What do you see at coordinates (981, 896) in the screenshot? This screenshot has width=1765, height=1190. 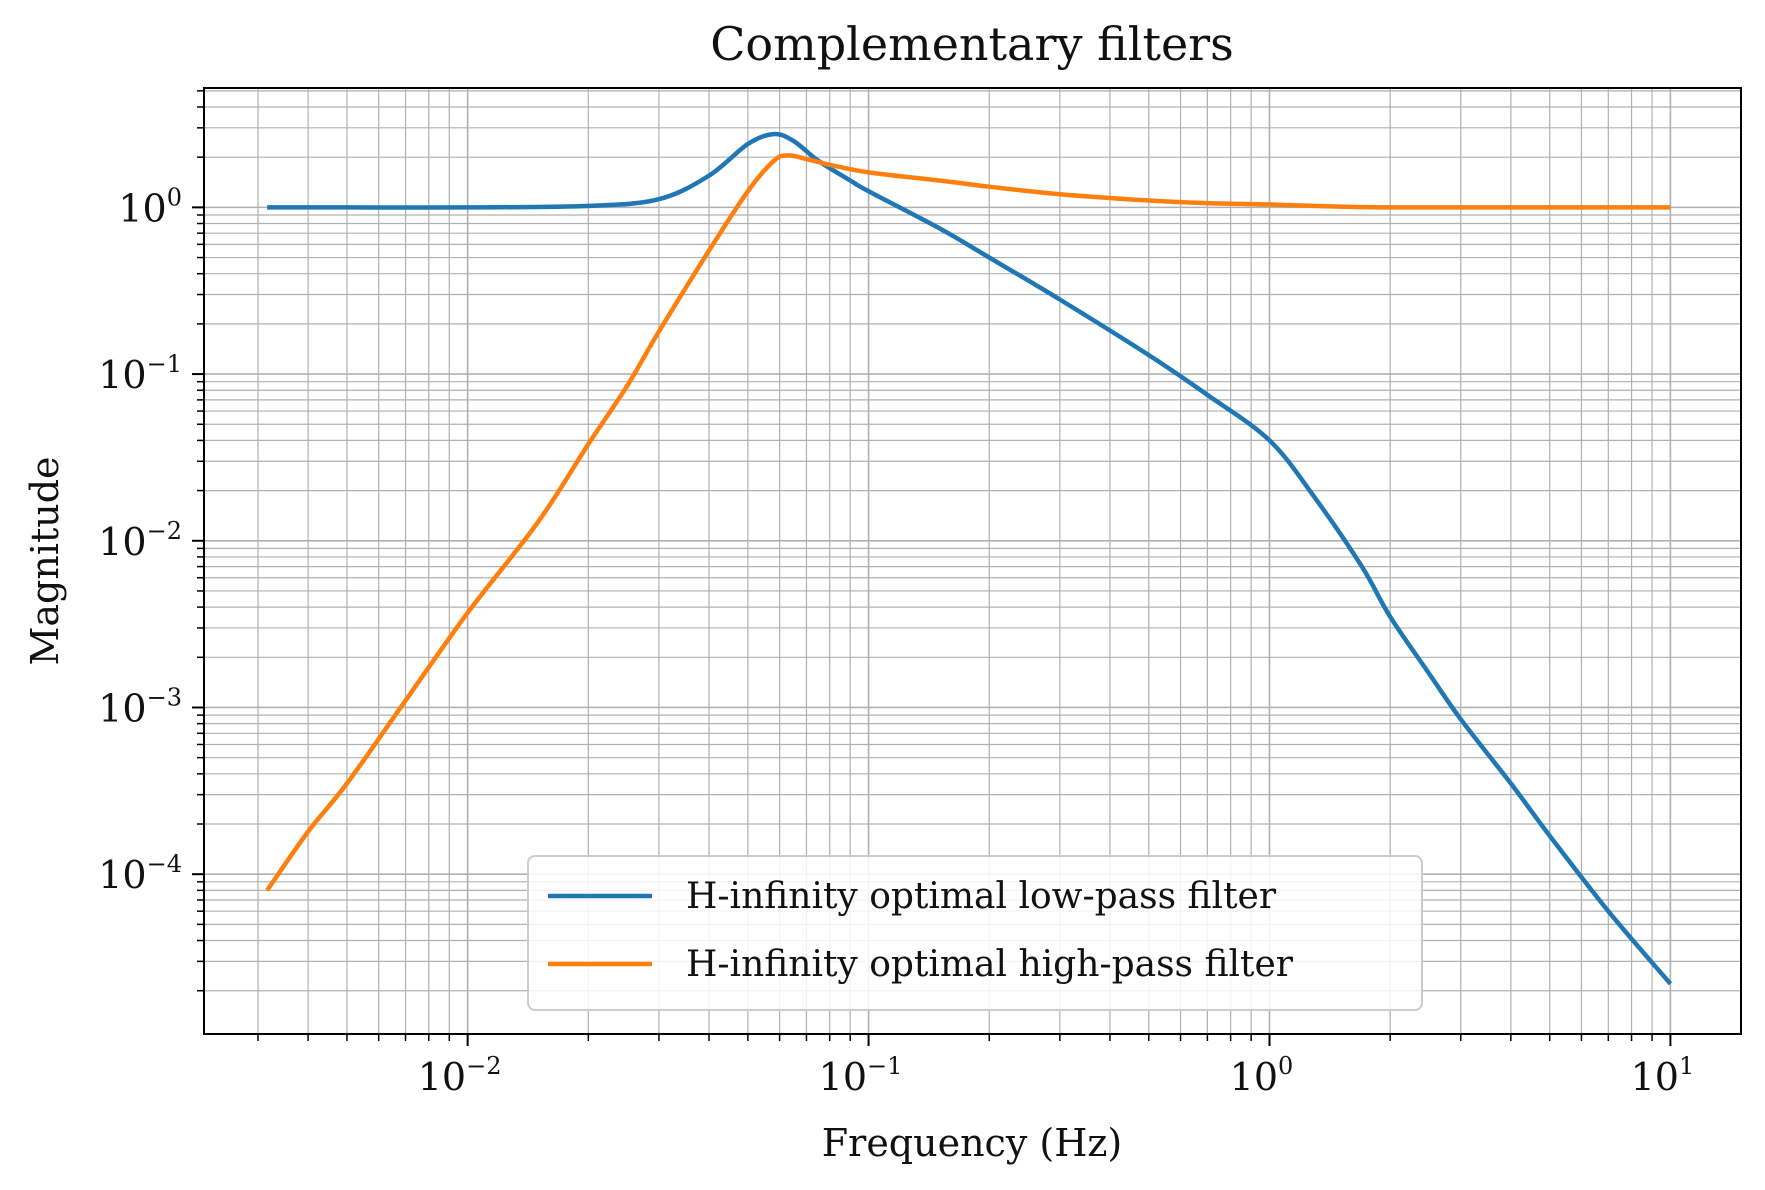 I see `legend-entry: H-infinity optimal low-pass filter` at bounding box center [981, 896].